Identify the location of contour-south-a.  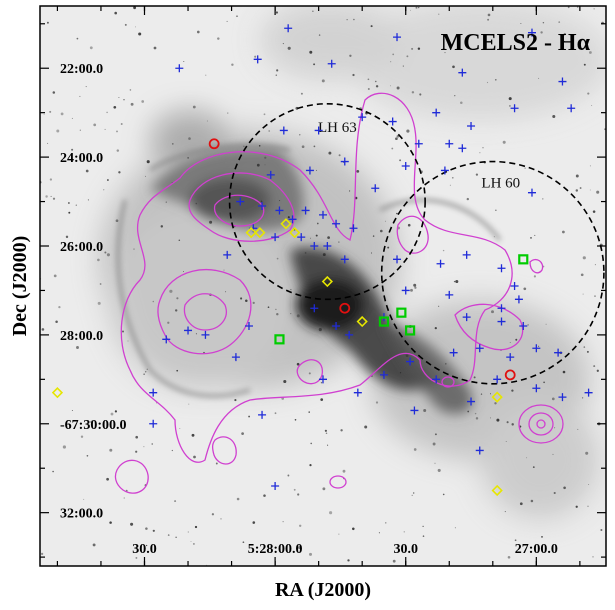
(309, 372).